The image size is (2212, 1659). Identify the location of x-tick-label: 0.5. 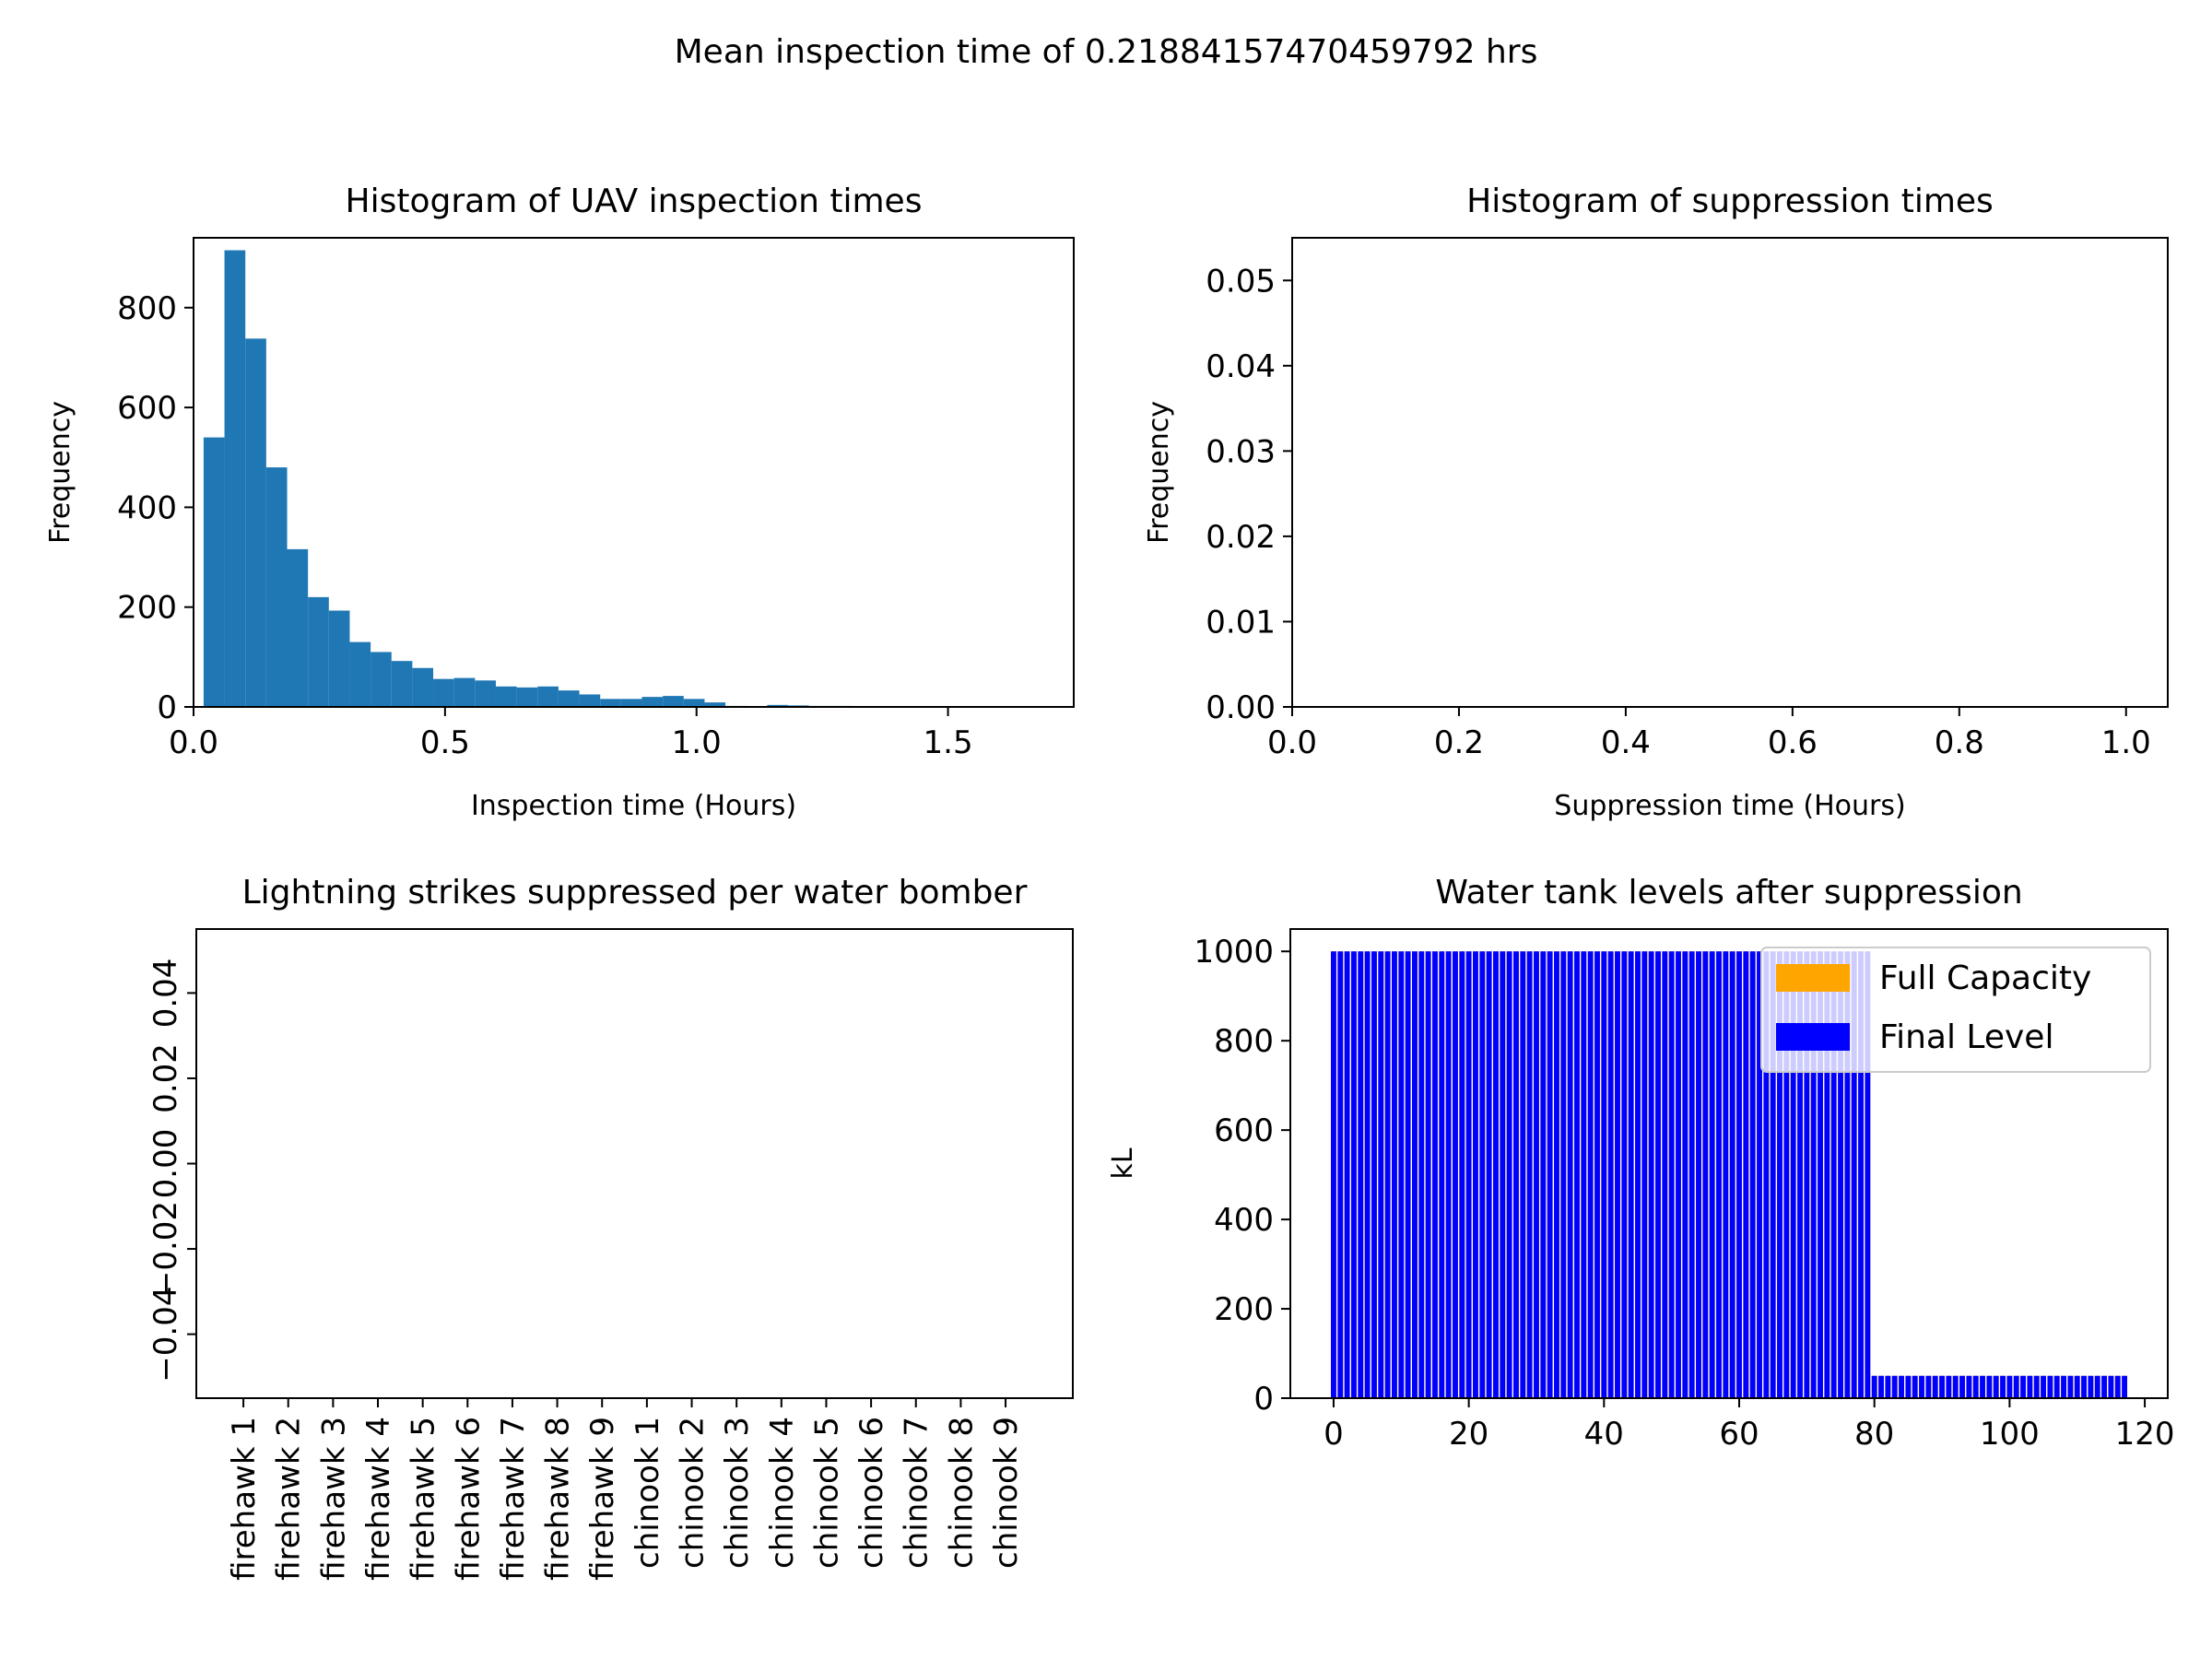
(445, 742).